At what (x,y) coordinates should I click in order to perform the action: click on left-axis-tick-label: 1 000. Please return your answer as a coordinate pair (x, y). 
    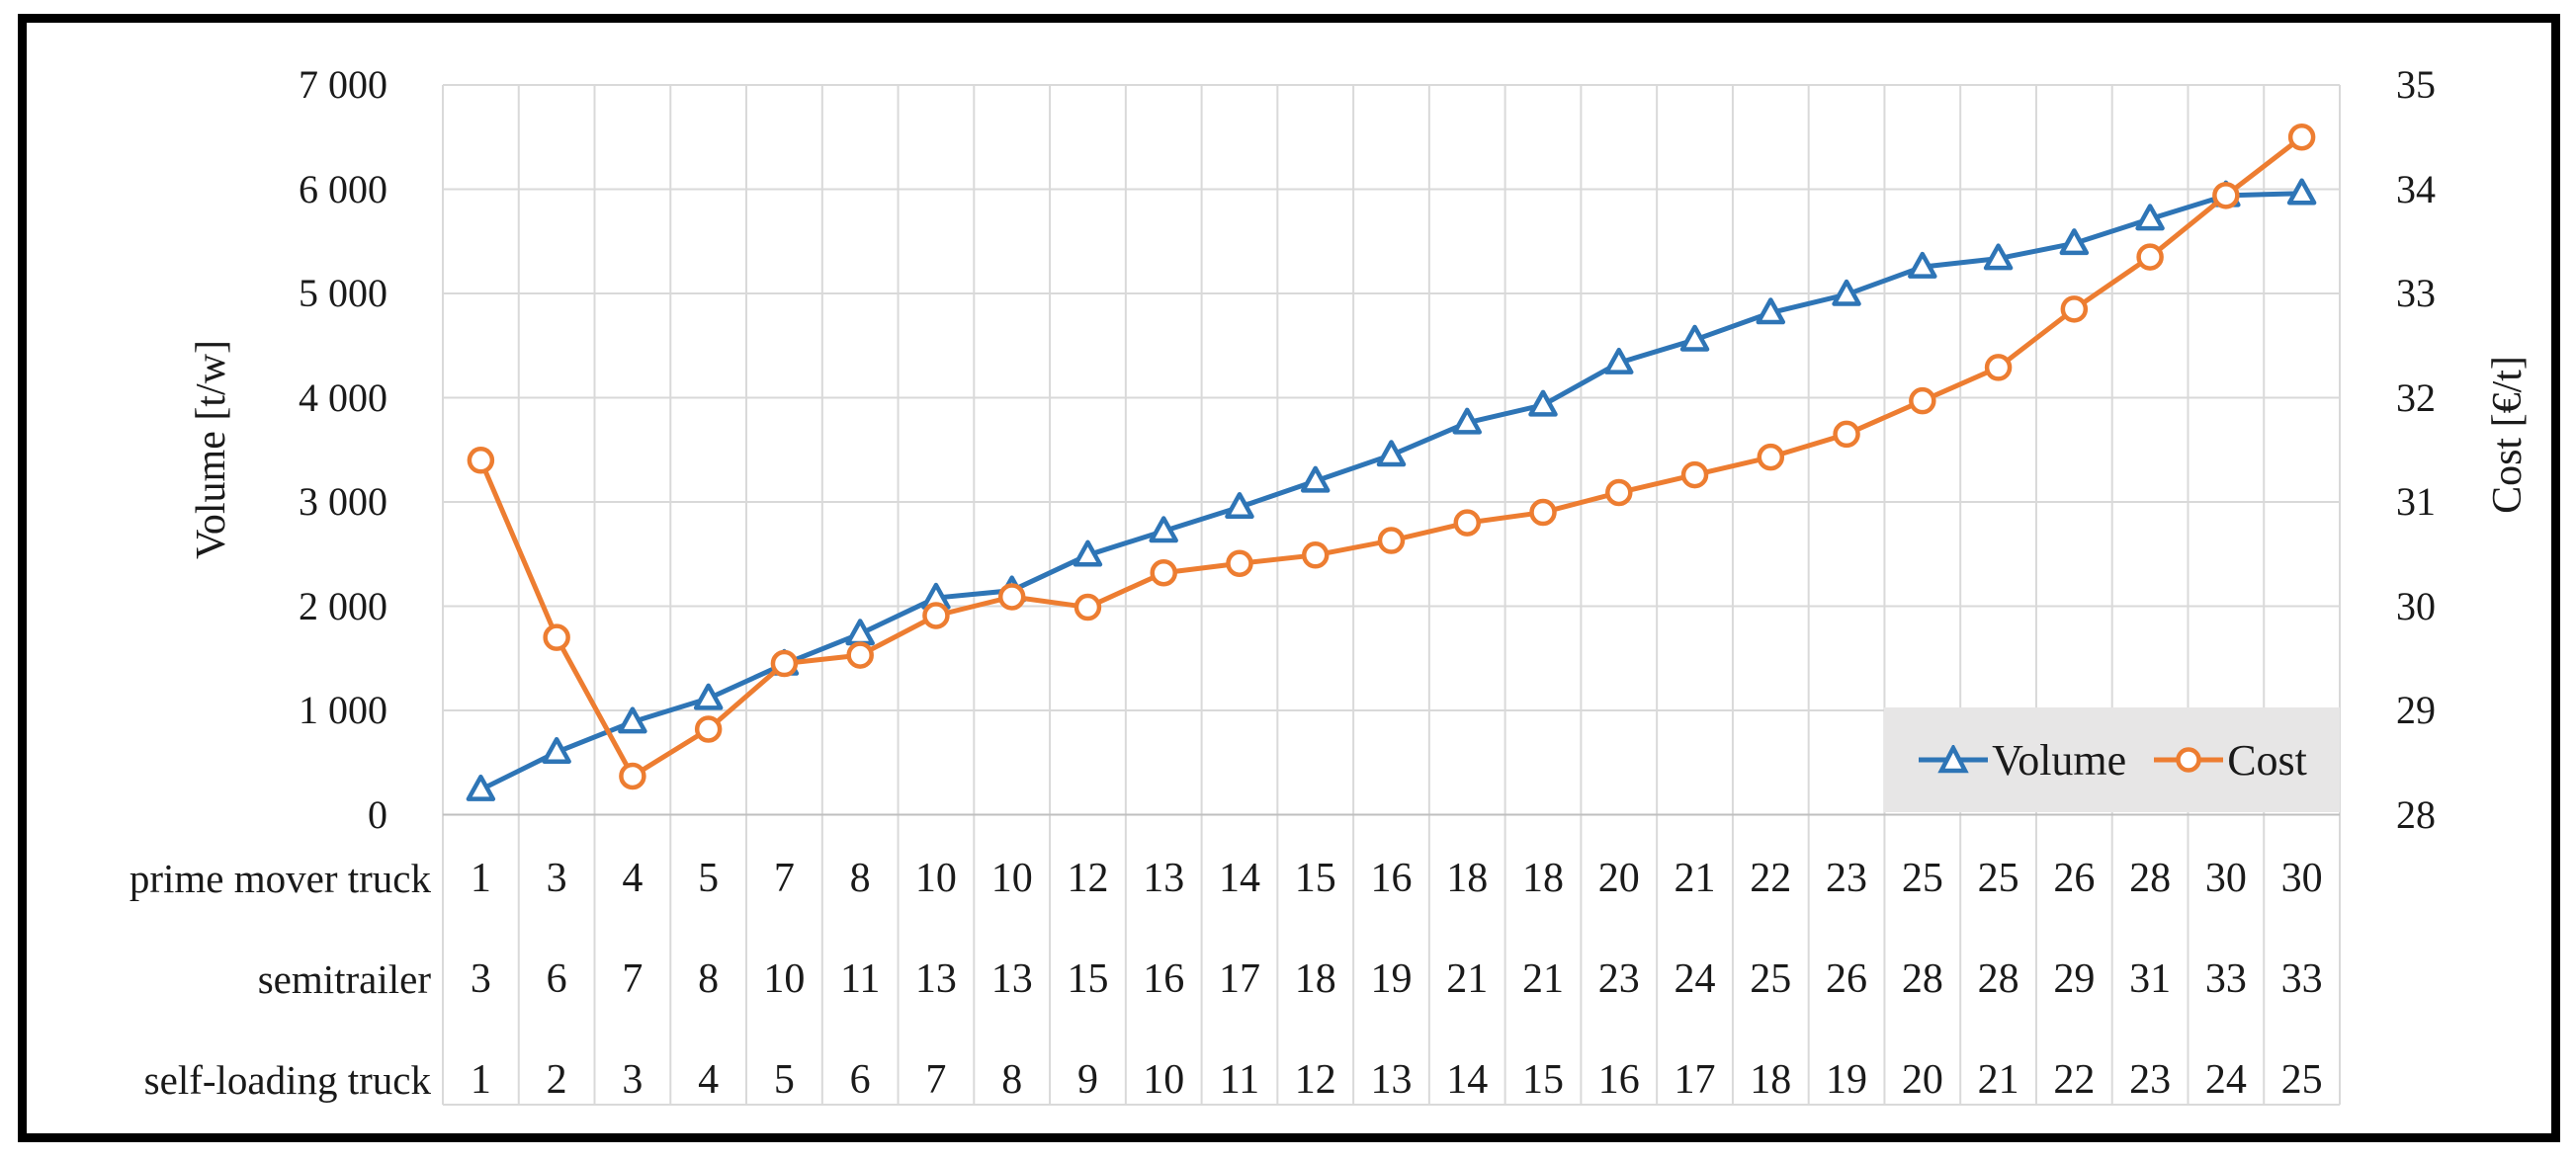
    Looking at the image, I should click on (343, 710).